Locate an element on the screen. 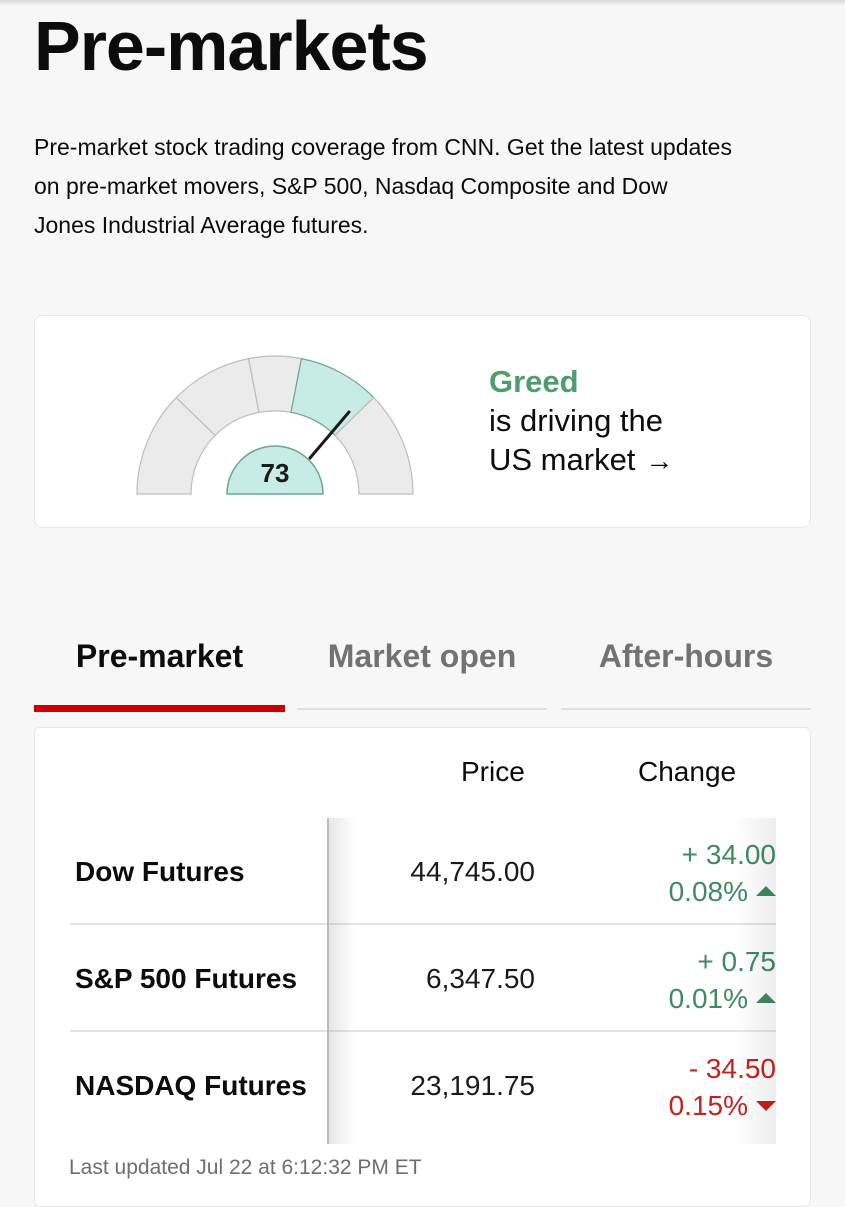  gauge-needle is located at coordinates (329, 435).